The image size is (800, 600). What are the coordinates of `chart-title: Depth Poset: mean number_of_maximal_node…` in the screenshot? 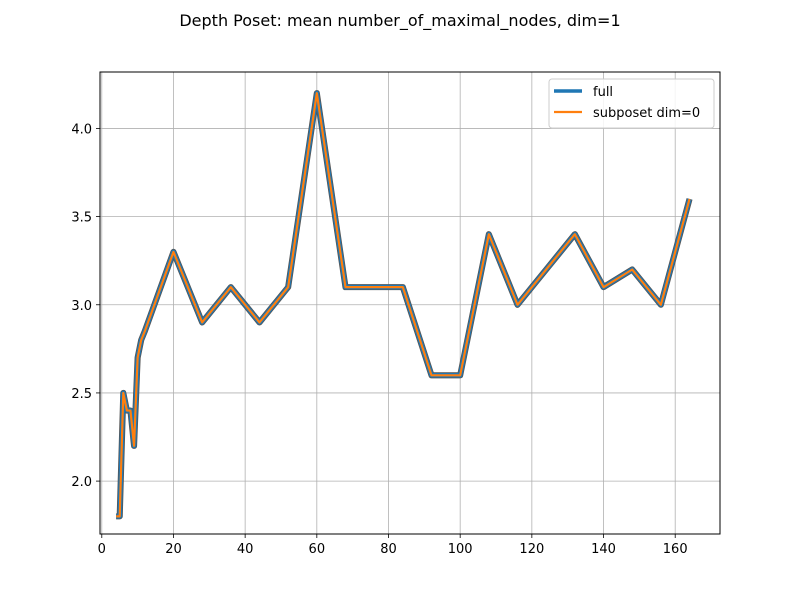 It's located at (399, 21).